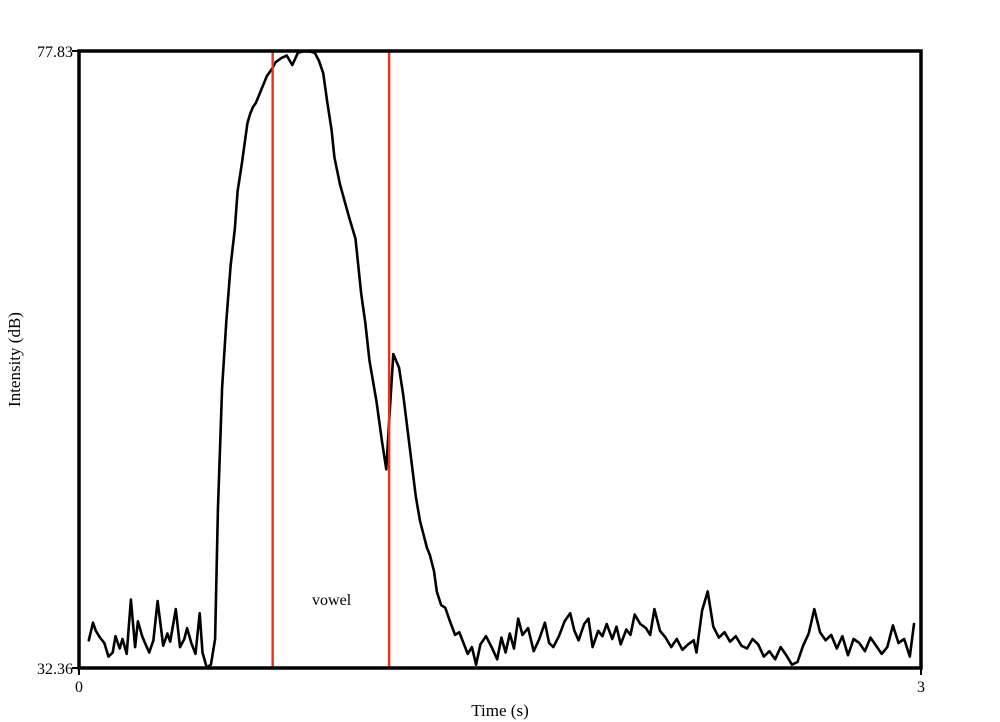 The image size is (1000, 722). What do you see at coordinates (55, 669) in the screenshot?
I see `y-tick-label-min: 32.36` at bounding box center [55, 669].